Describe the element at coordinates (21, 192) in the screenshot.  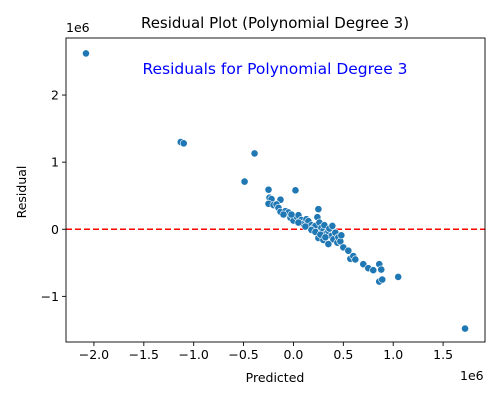
I see `y-axis-label: Residual` at that location.